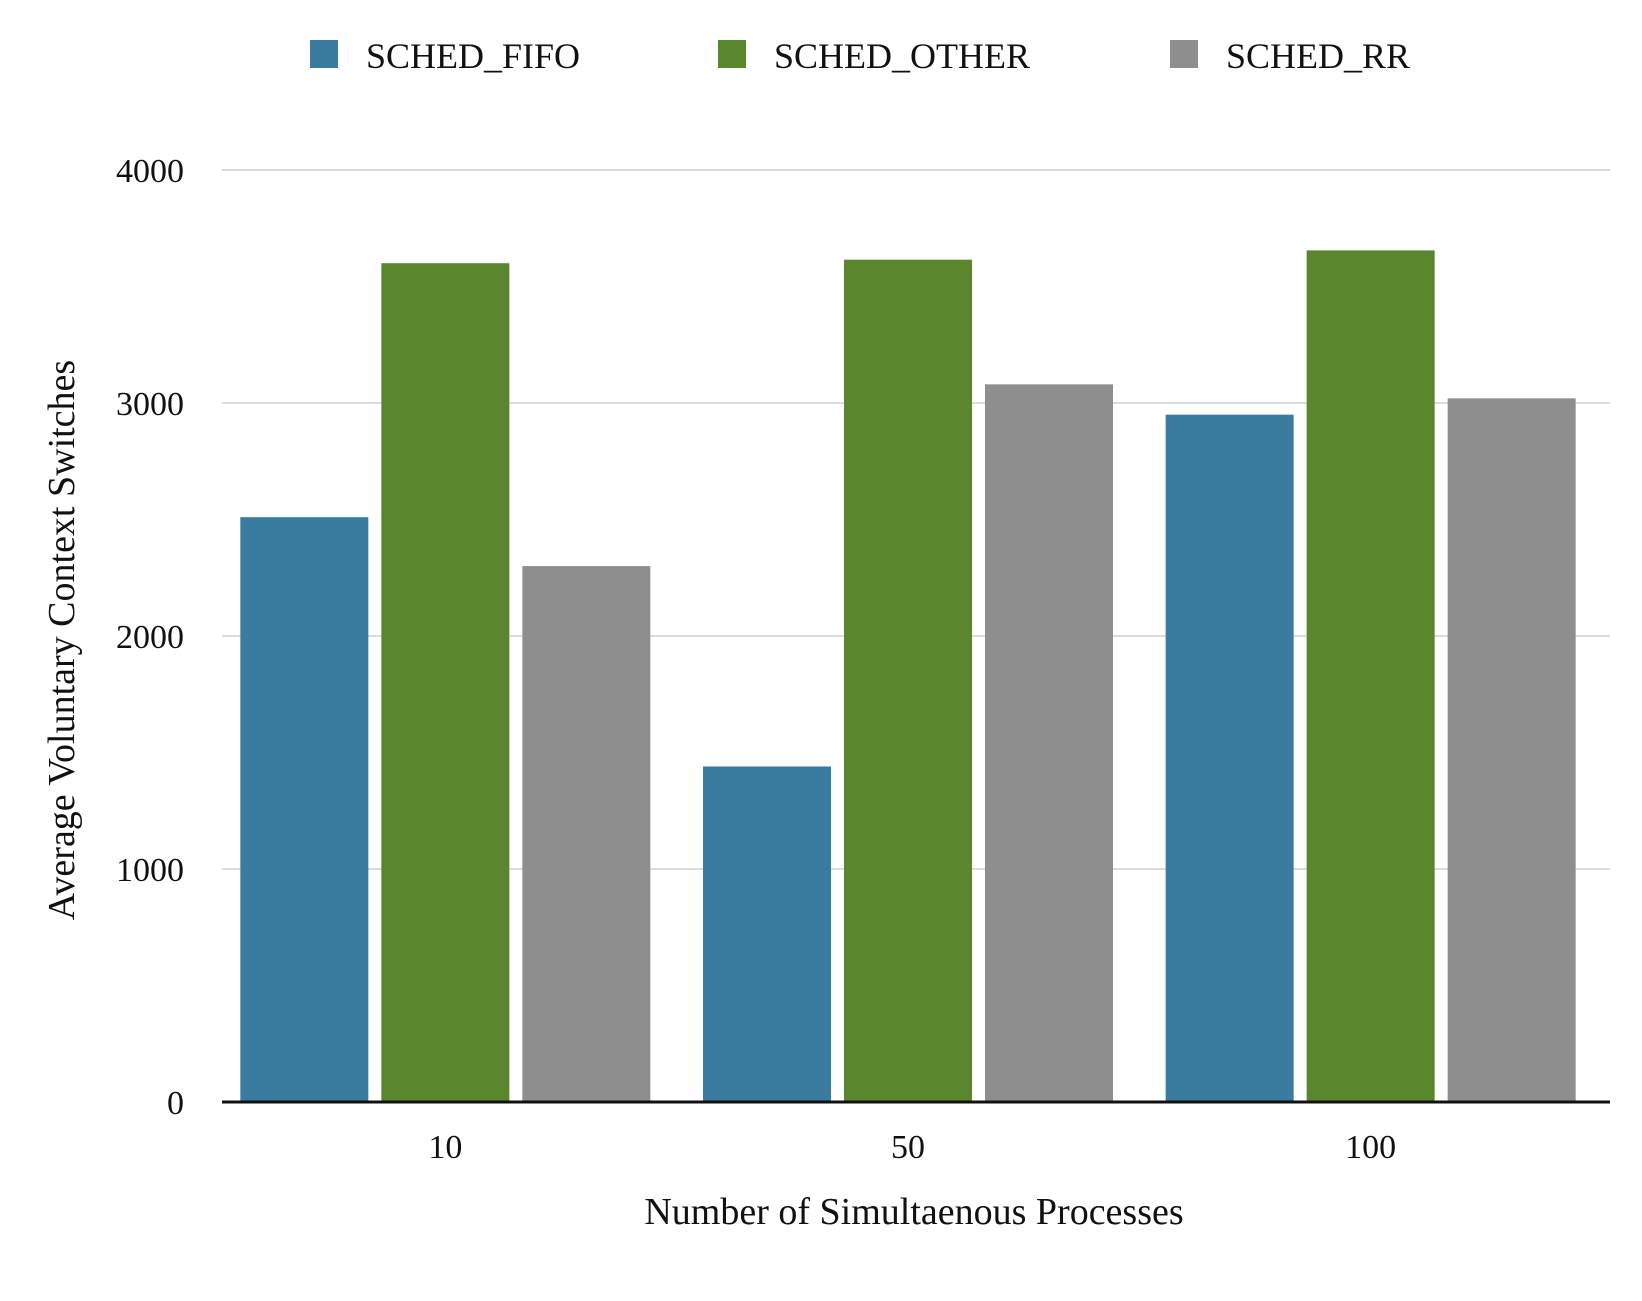 The width and height of the screenshot is (1642, 1301). I want to click on x-tick-label: 10, so click(445, 1147).